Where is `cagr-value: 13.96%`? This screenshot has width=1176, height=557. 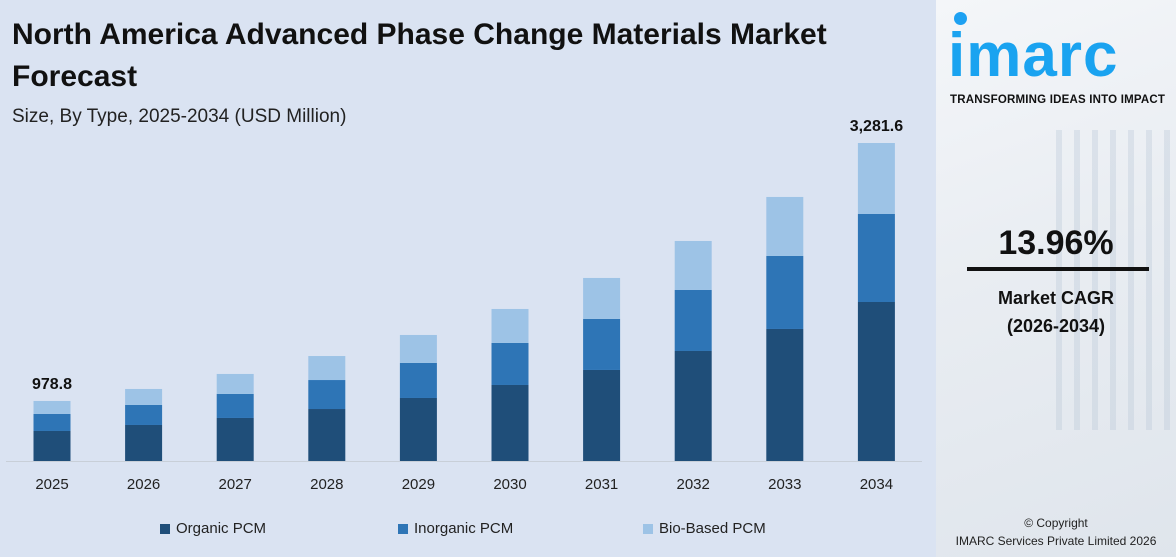 cagr-value: 13.96% is located at coordinates (1056, 243).